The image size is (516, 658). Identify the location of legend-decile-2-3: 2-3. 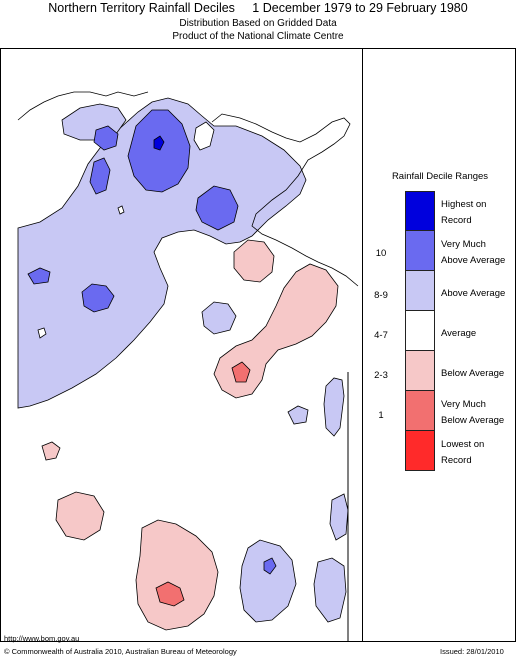
(381, 375).